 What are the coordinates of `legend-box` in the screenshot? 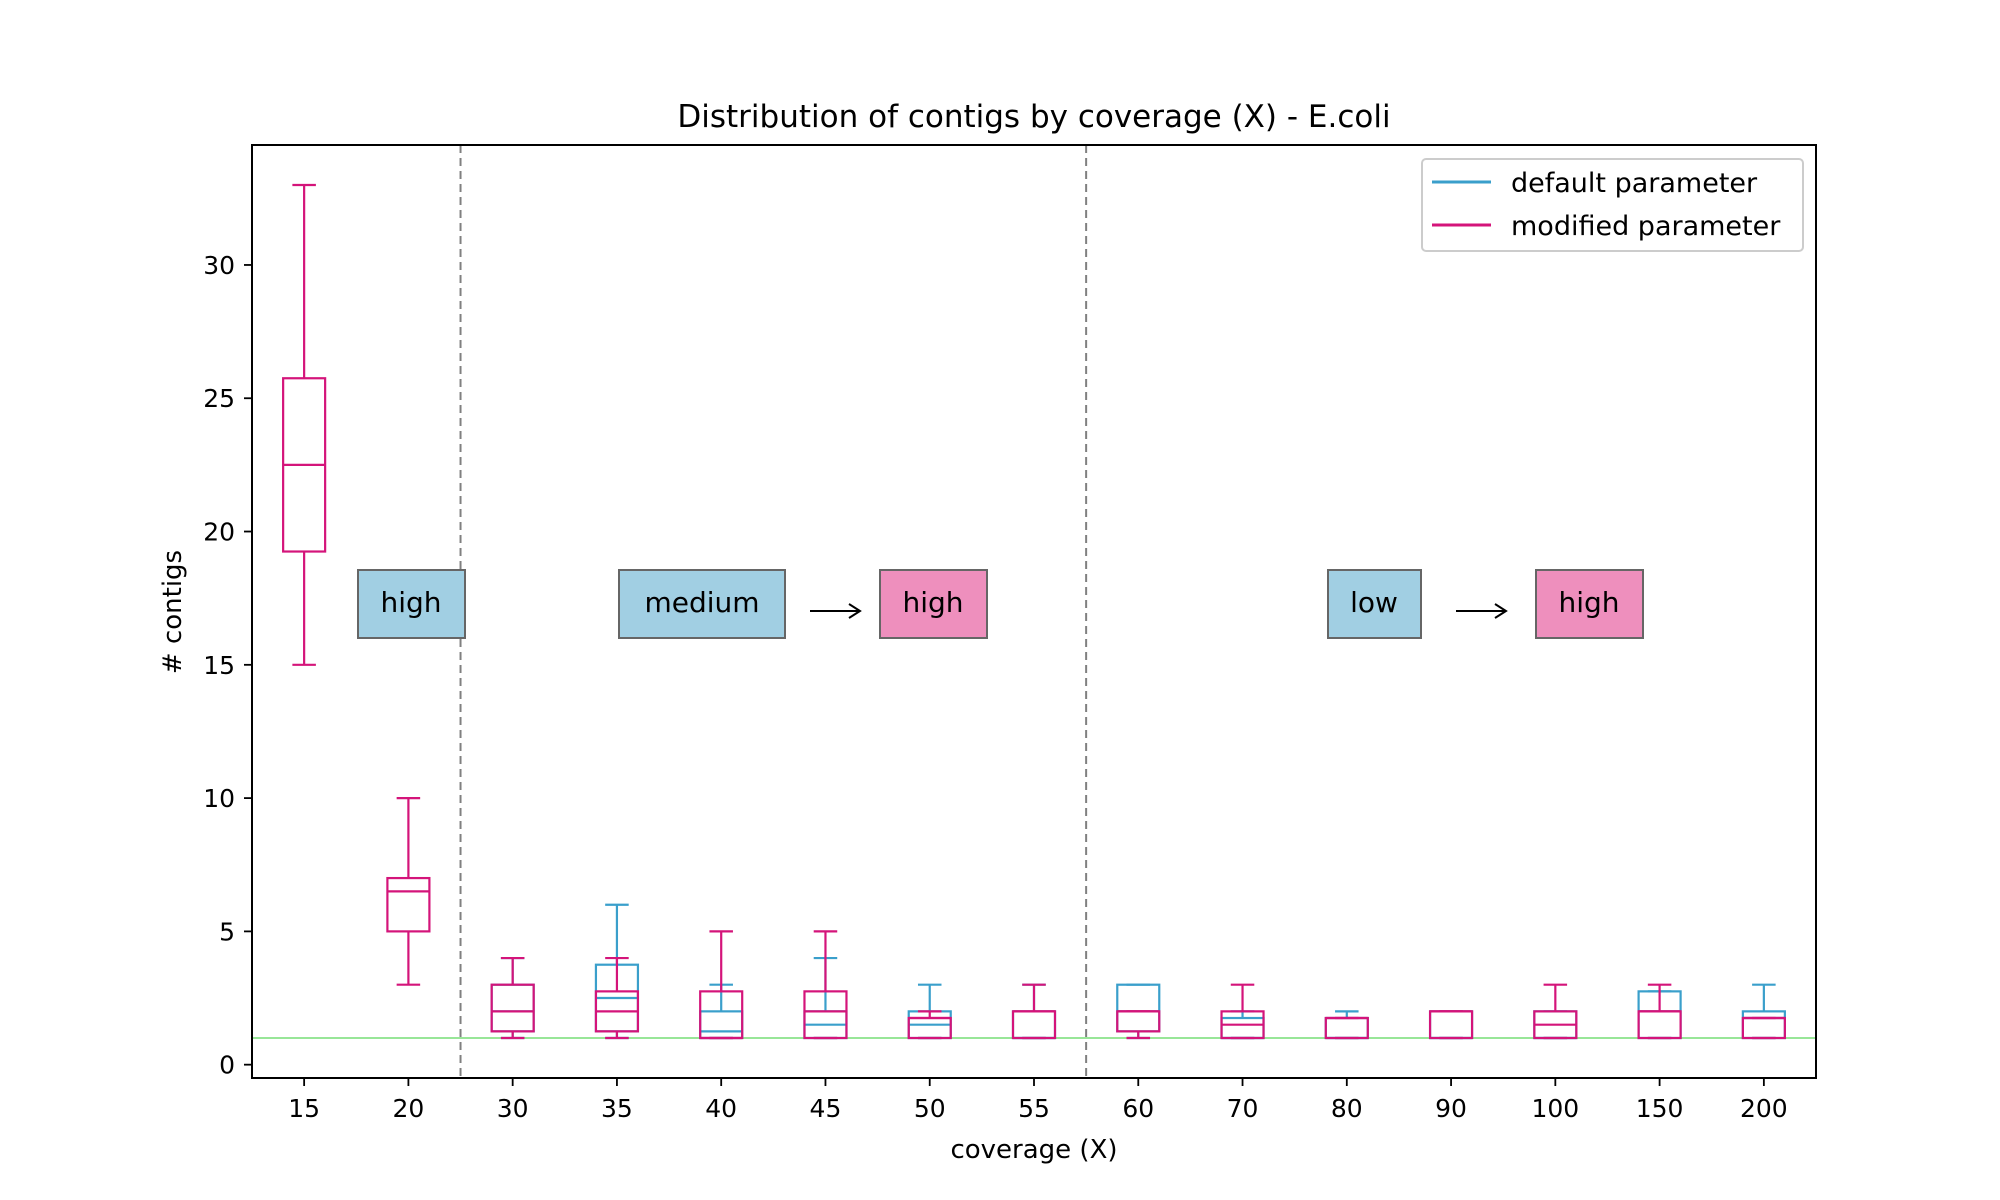 It's located at (1612, 205).